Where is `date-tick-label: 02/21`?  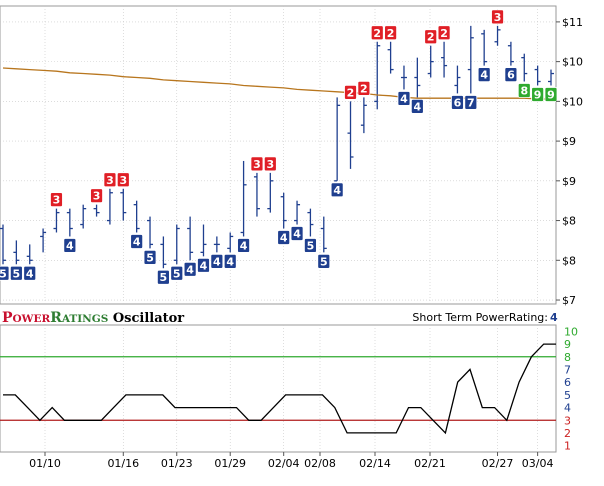
date-tick-label: 02/21 is located at coordinates (430, 463).